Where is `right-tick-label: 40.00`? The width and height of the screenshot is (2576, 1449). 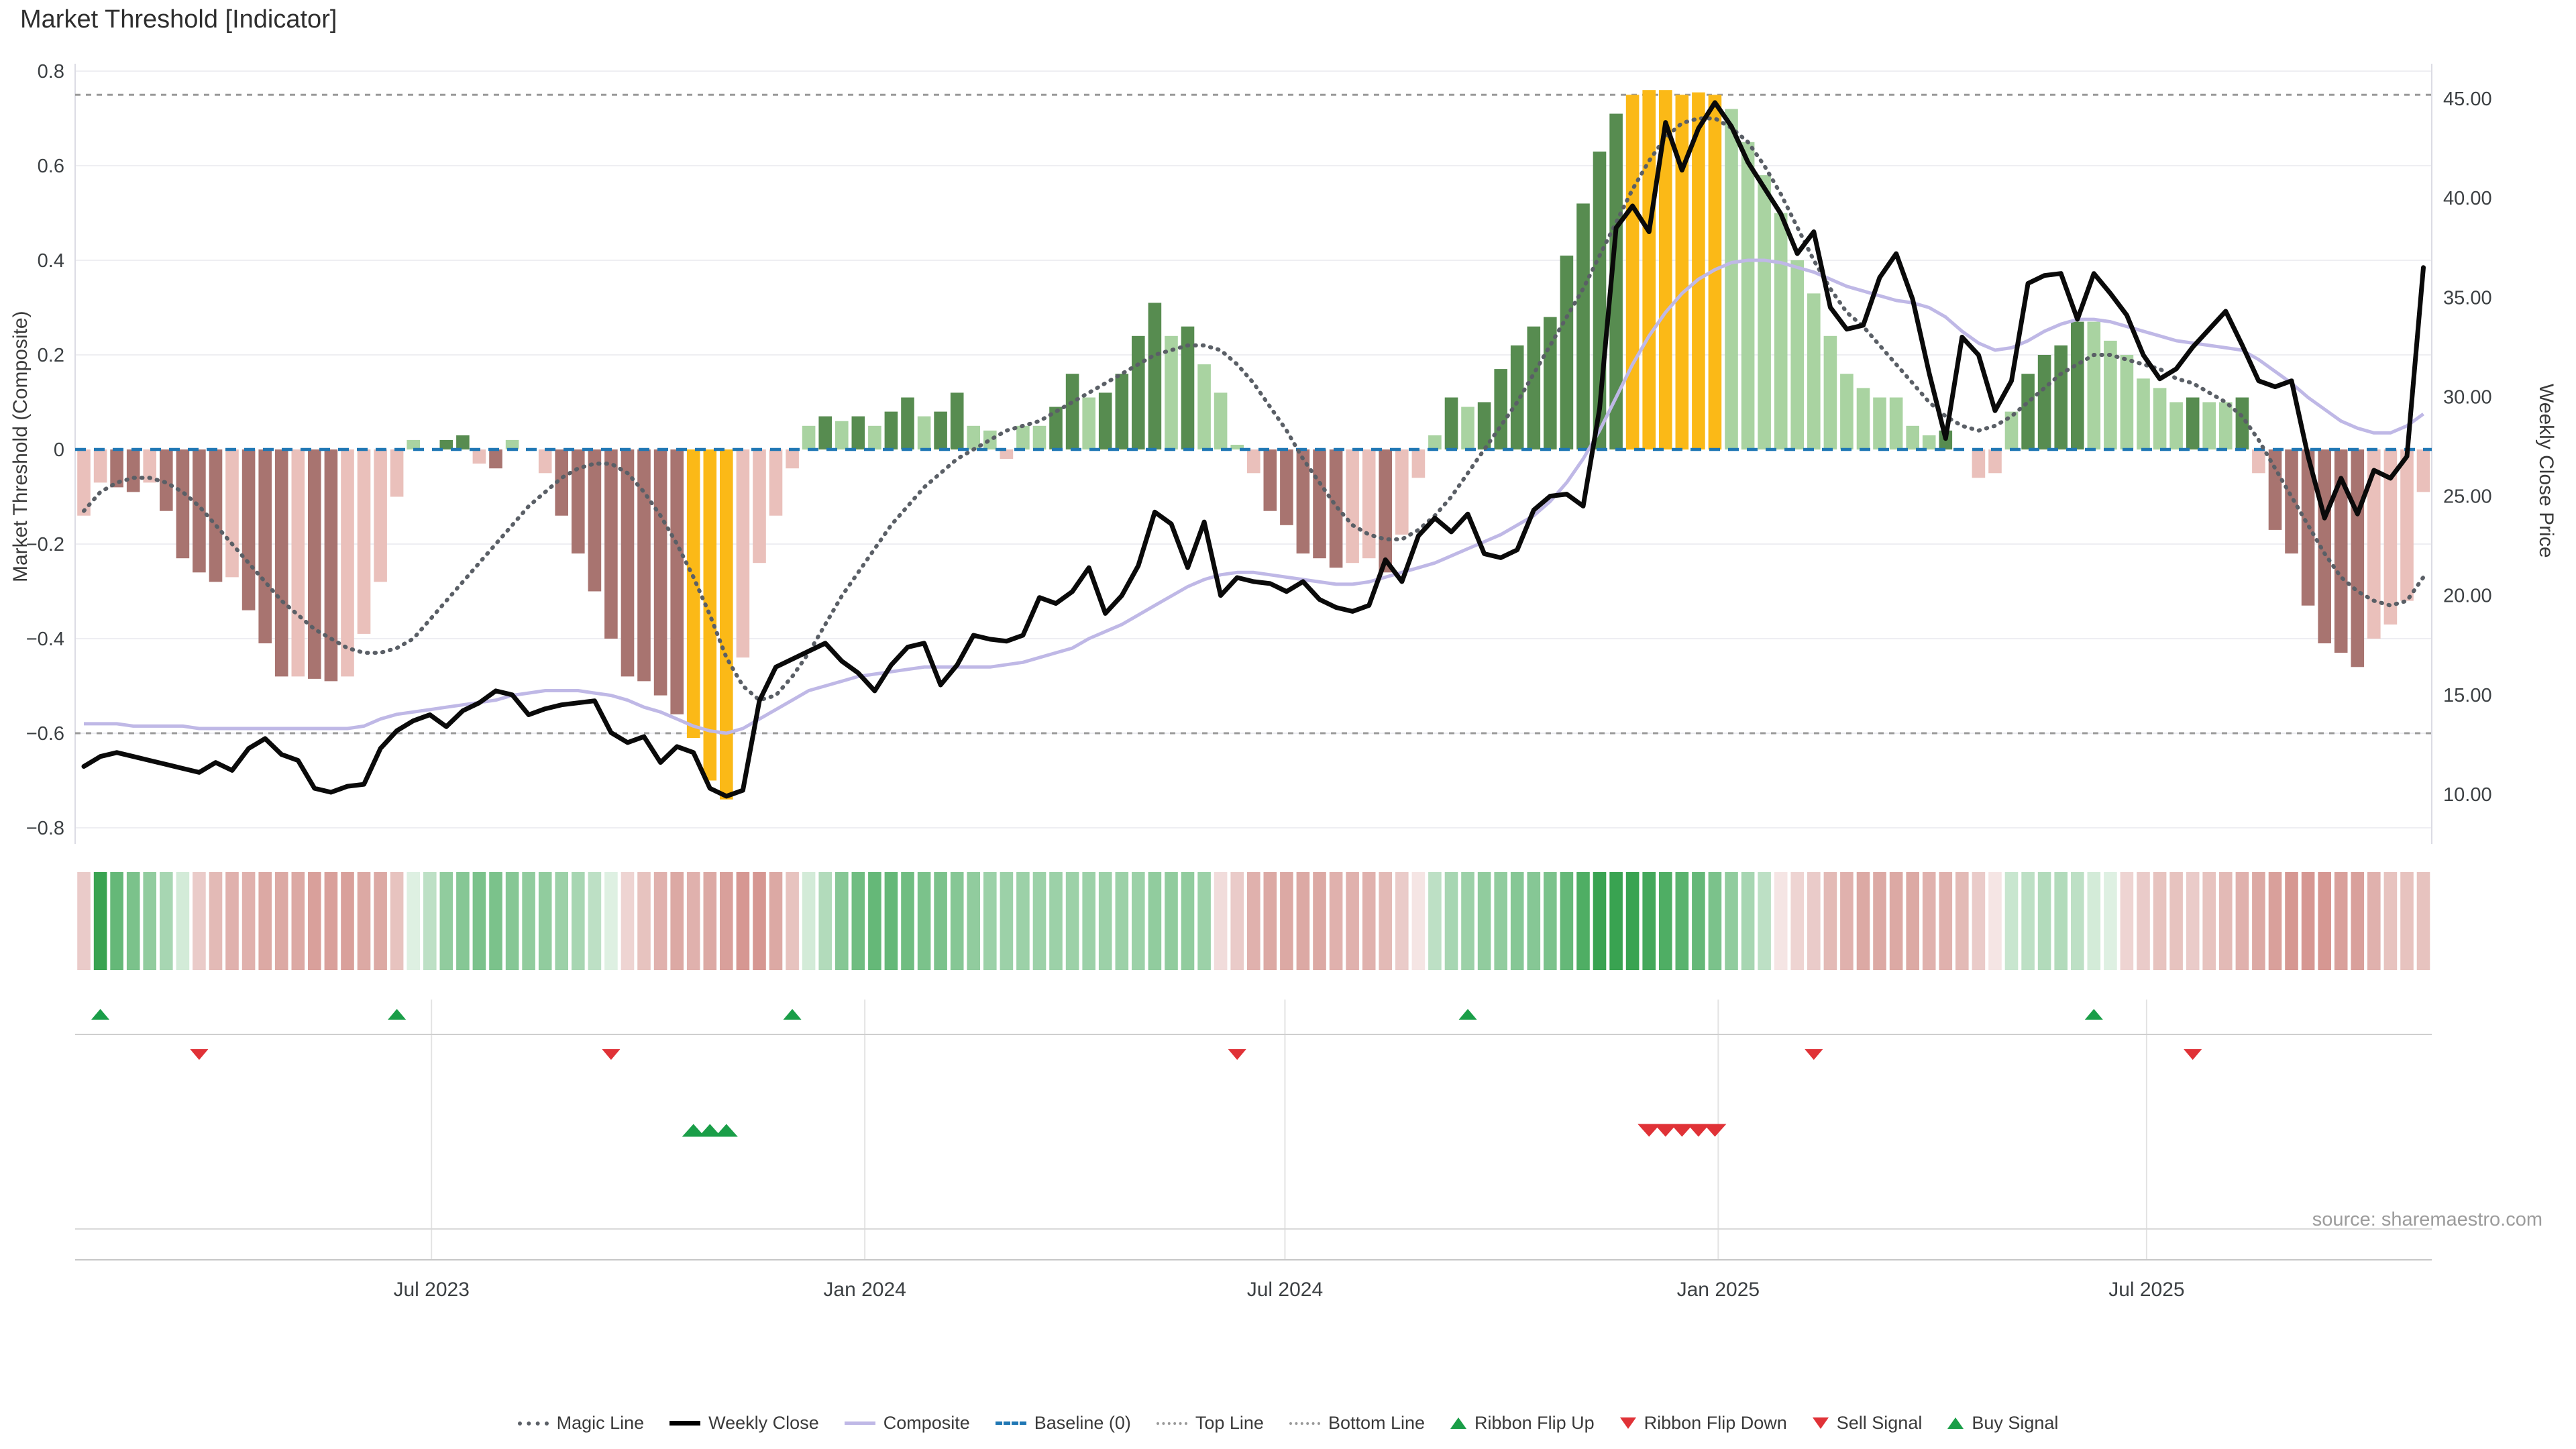
right-tick-label: 40.00 is located at coordinates (2467, 198).